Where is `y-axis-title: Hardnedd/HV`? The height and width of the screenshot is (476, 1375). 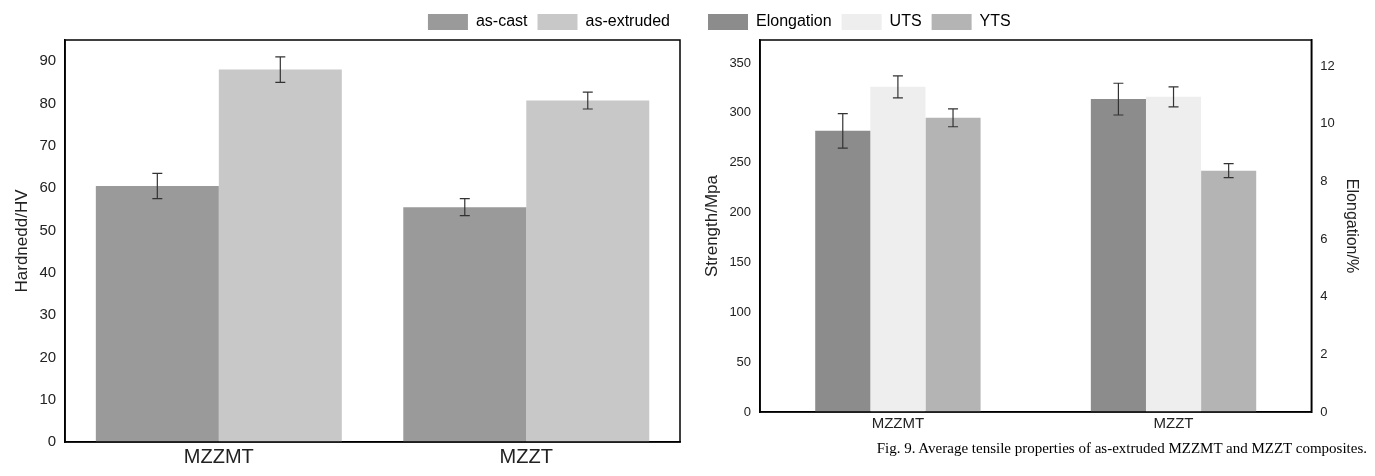
y-axis-title: Hardnedd/HV is located at coordinates (21, 240).